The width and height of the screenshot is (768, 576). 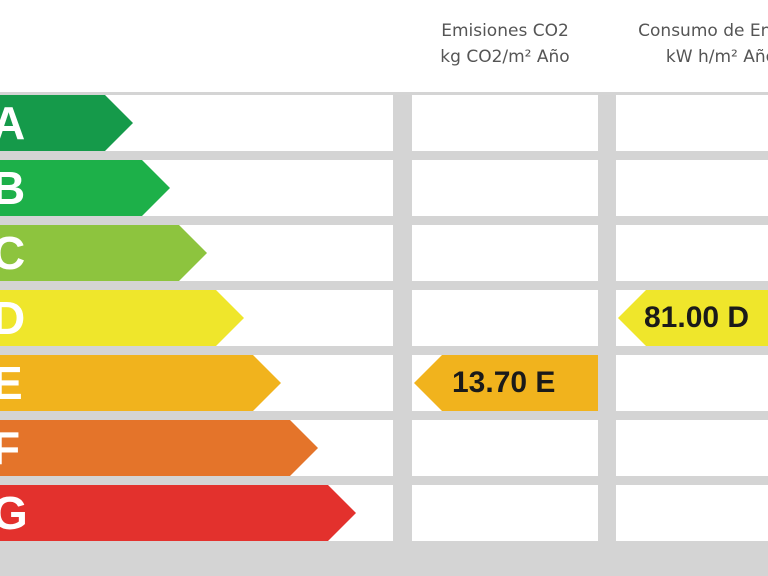 I want to click on rating-letter: G, so click(x=14, y=513).